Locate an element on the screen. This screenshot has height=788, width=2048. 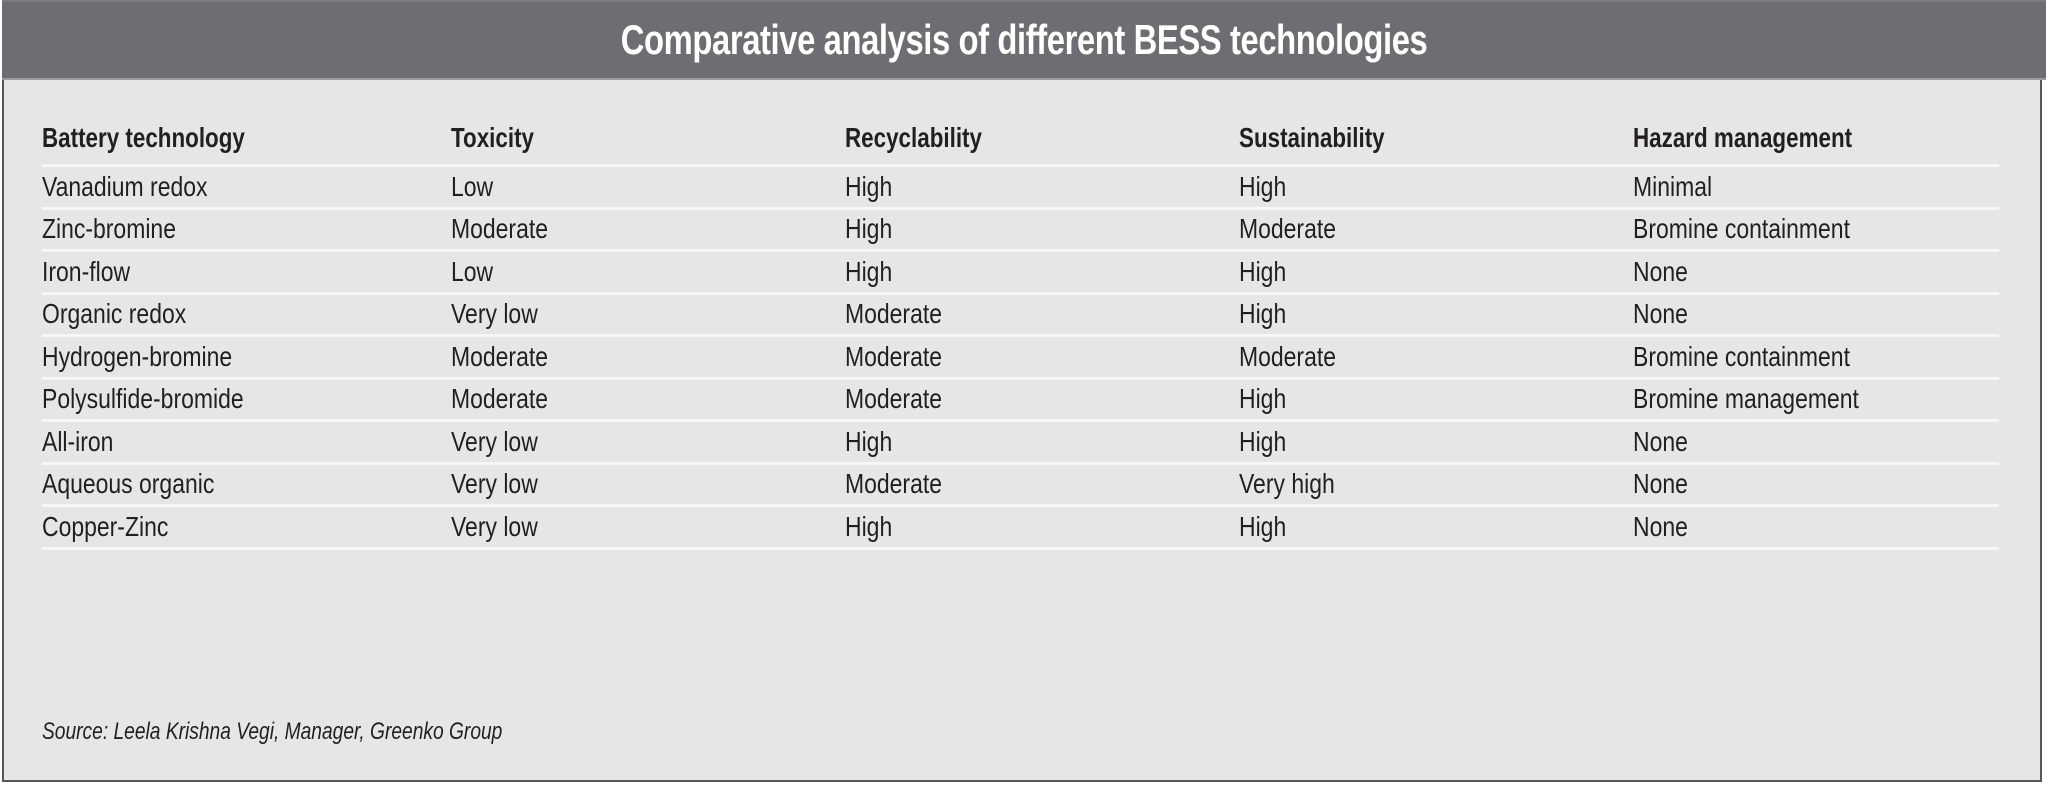
header-recyclability: Recyclability is located at coordinates (913, 137).